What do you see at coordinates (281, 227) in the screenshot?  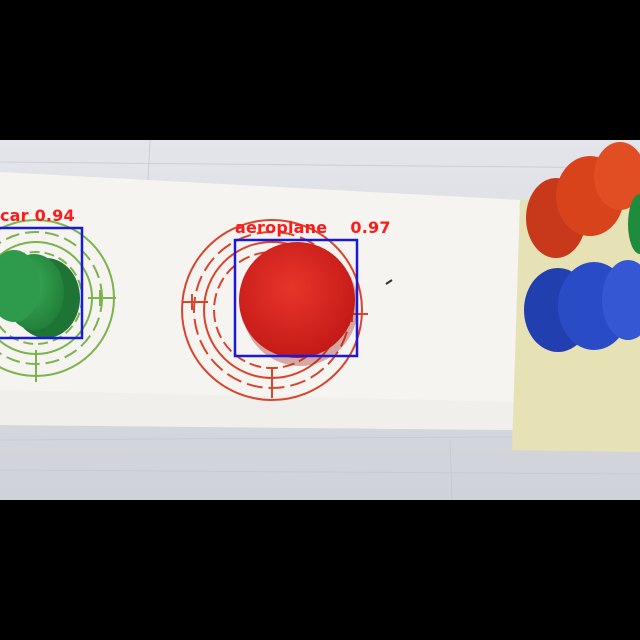 I see `detection-class-aeroplane: aeroplane` at bounding box center [281, 227].